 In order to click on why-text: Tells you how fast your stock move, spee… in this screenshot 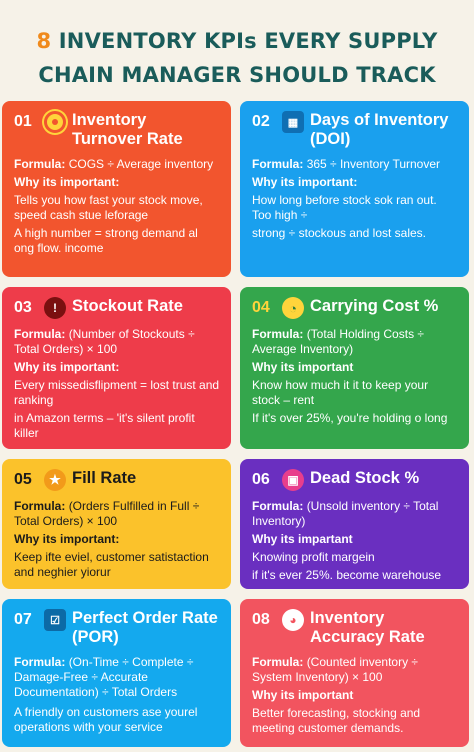, I will do `click(108, 207)`.